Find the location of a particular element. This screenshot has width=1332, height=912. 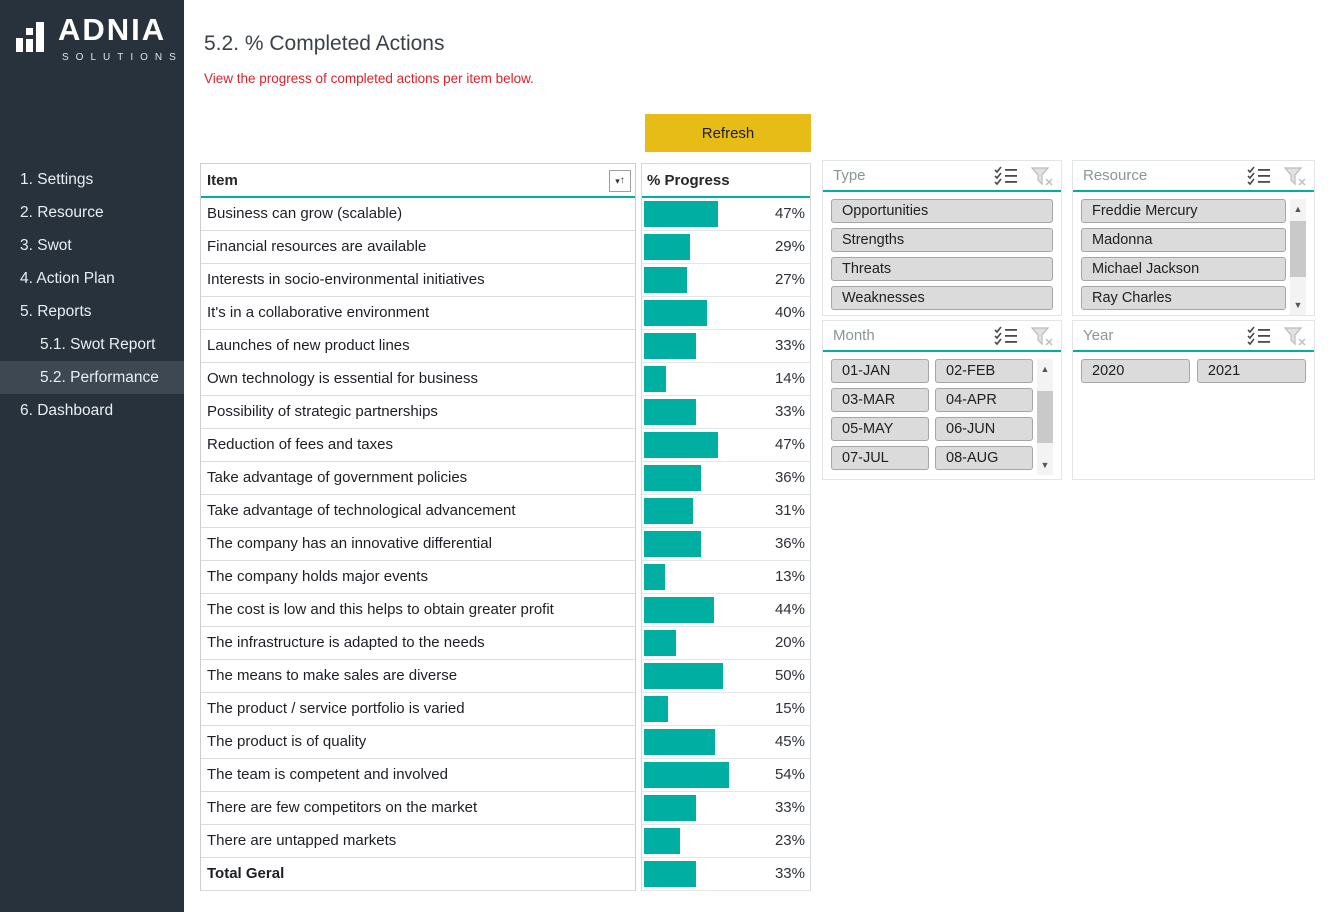

sidebar-item-5-2-performance: 5.2. Performance is located at coordinates (92, 377).